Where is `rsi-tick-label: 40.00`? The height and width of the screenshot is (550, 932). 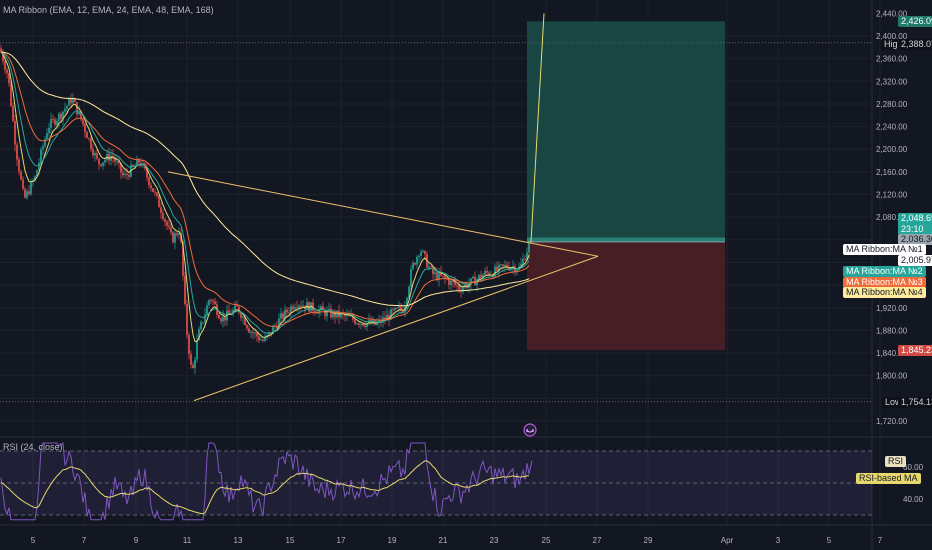
rsi-tick-label: 40.00 is located at coordinates (913, 499).